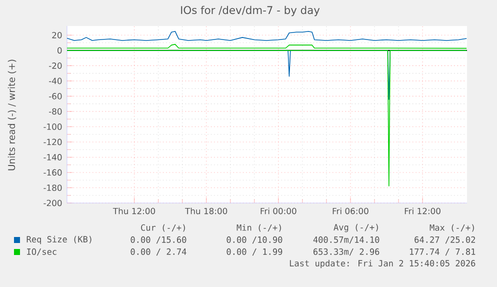 This screenshot has height=287, width=497. What do you see at coordinates (422, 211) in the screenshot?
I see `x-tick-label: Fri 12:00` at bounding box center [422, 211].